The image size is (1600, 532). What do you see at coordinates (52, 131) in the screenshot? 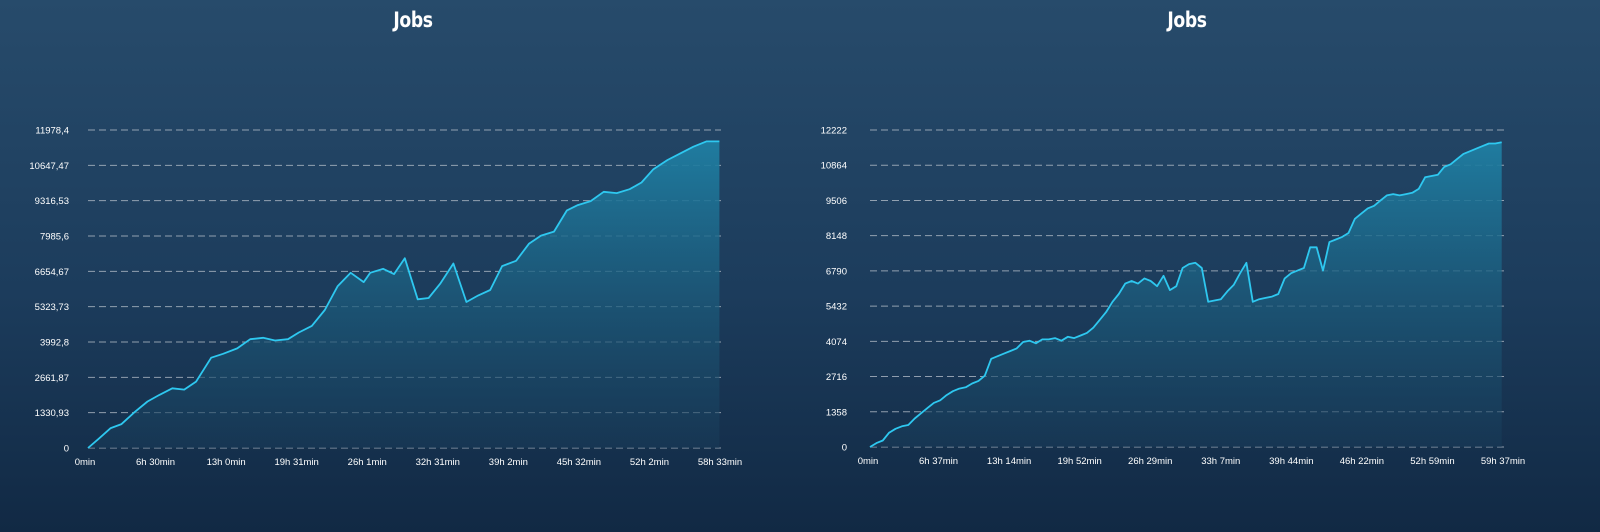
I see `y-tick-label: 11978,4` at bounding box center [52, 131].